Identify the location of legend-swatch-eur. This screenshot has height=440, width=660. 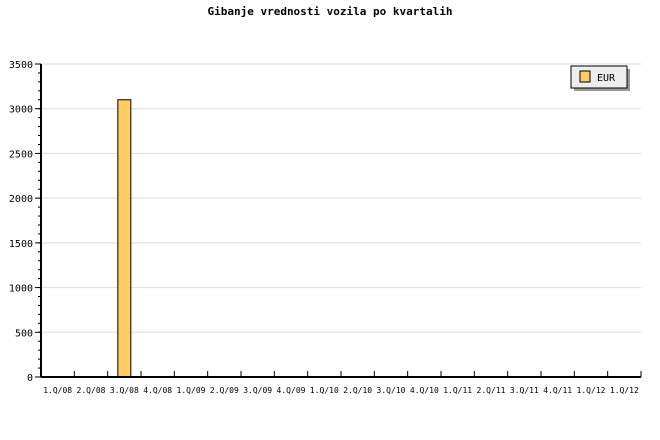
(585, 76).